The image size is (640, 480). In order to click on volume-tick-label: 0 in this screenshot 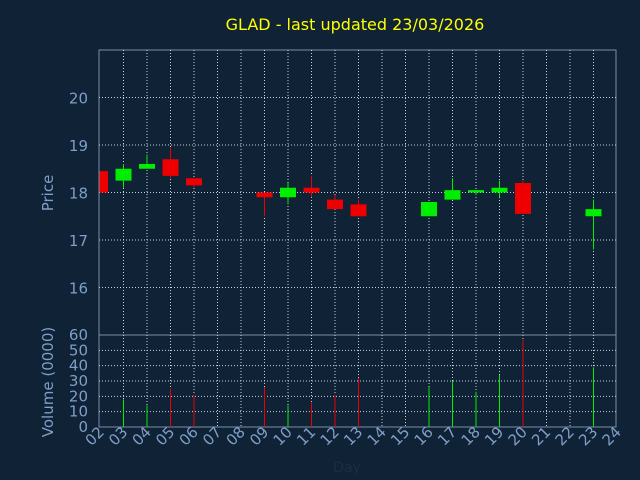, I will do `click(83, 427)`.